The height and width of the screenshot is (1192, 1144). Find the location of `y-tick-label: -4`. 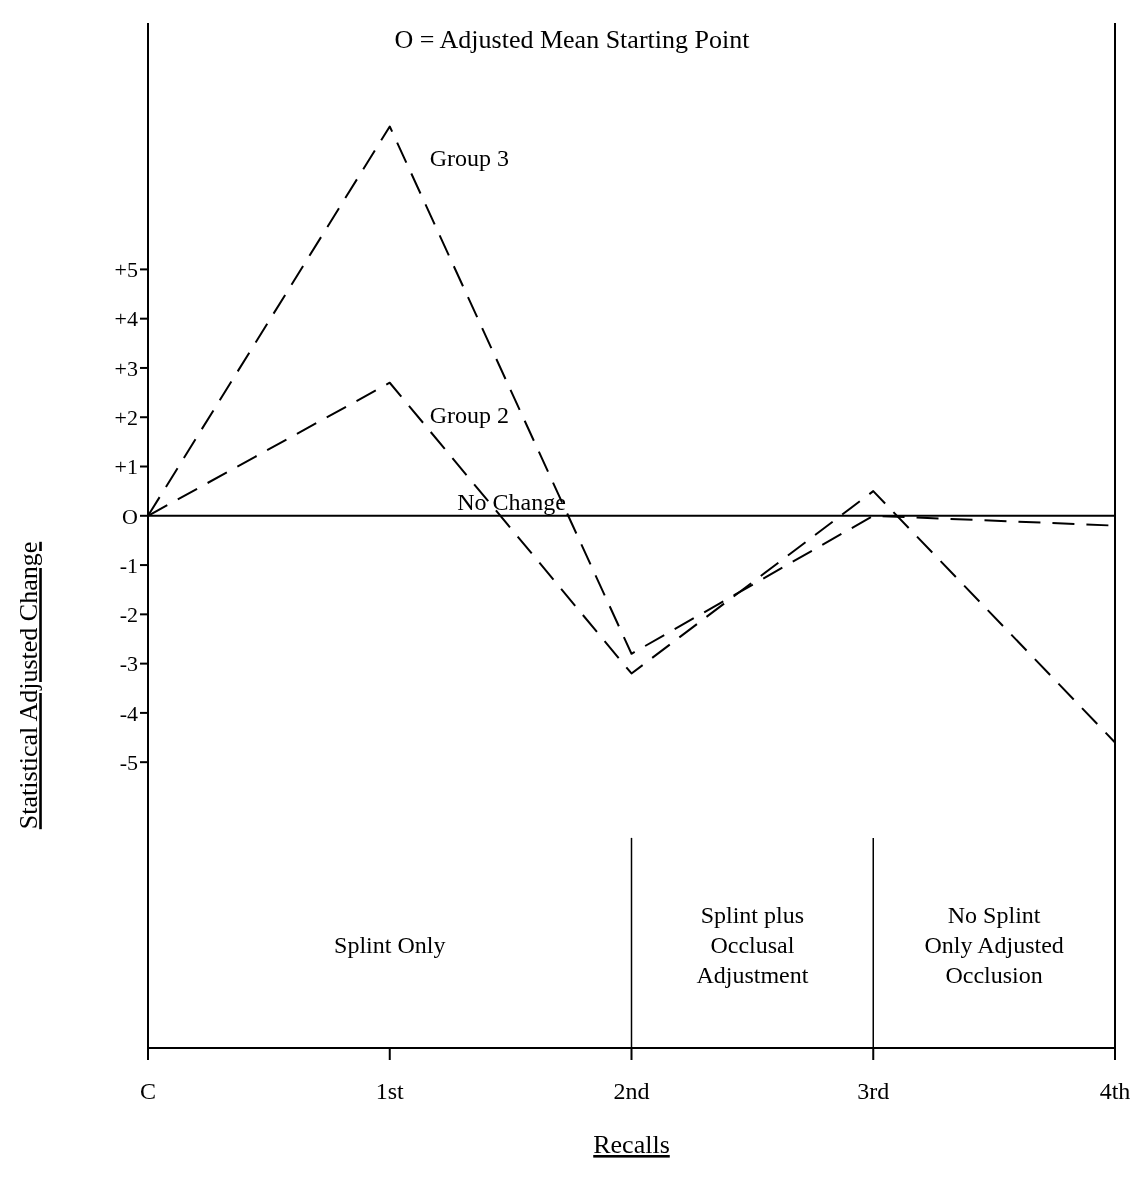

y-tick-label: -4 is located at coordinates (128, 713).